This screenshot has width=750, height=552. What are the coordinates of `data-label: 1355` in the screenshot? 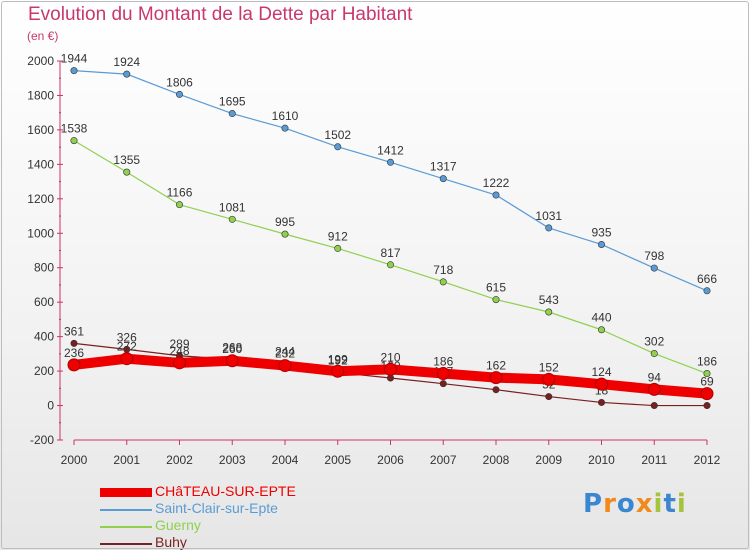 It's located at (126, 160).